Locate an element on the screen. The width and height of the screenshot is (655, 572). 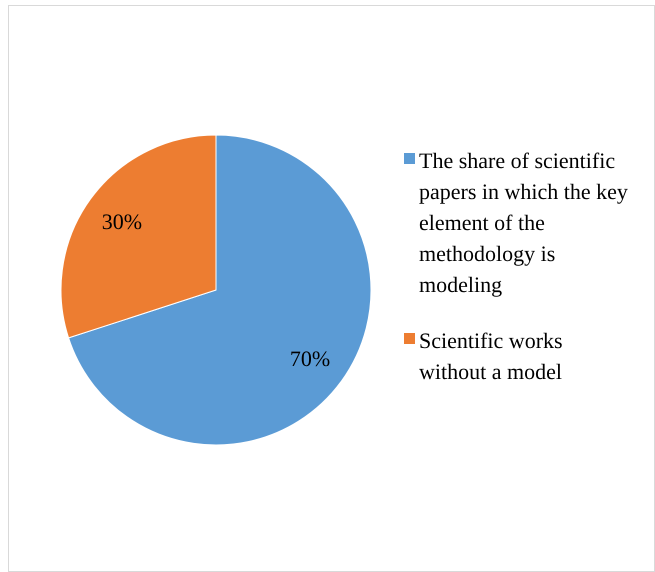
legend-label: Scientific works without a model is located at coordinates (491, 356).